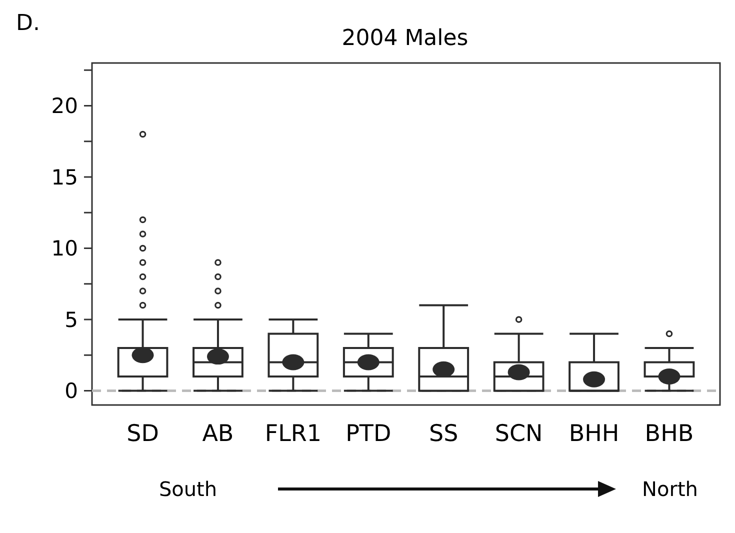  What do you see at coordinates (293, 434) in the screenshot?
I see `x-tick-label: FLR1` at bounding box center [293, 434].